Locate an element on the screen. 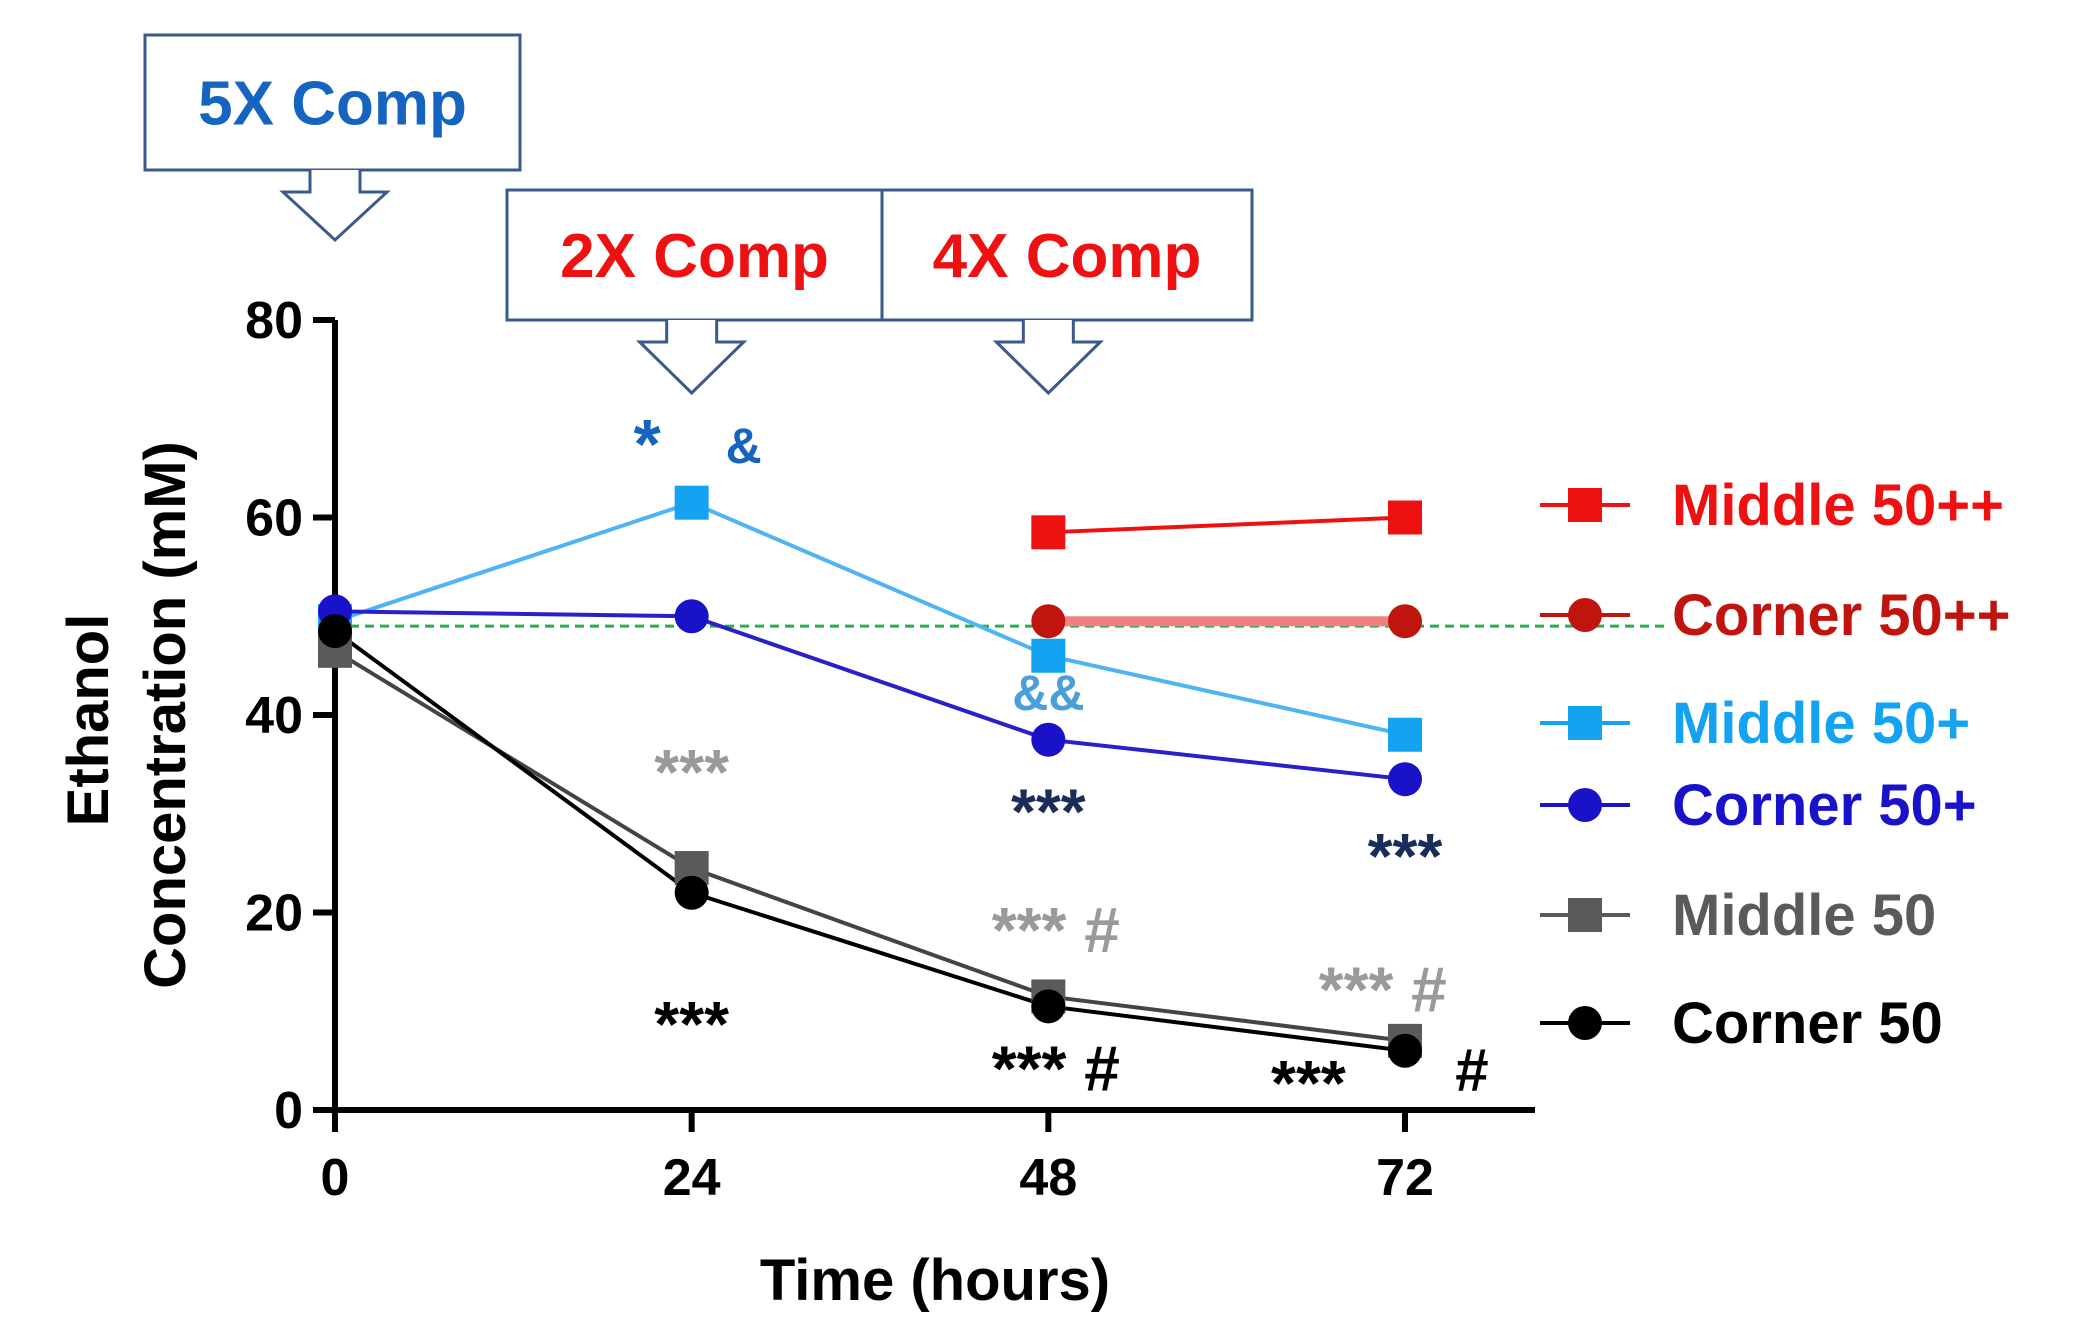  y-axis-title-line1: Ethanol is located at coordinates (88, 720).